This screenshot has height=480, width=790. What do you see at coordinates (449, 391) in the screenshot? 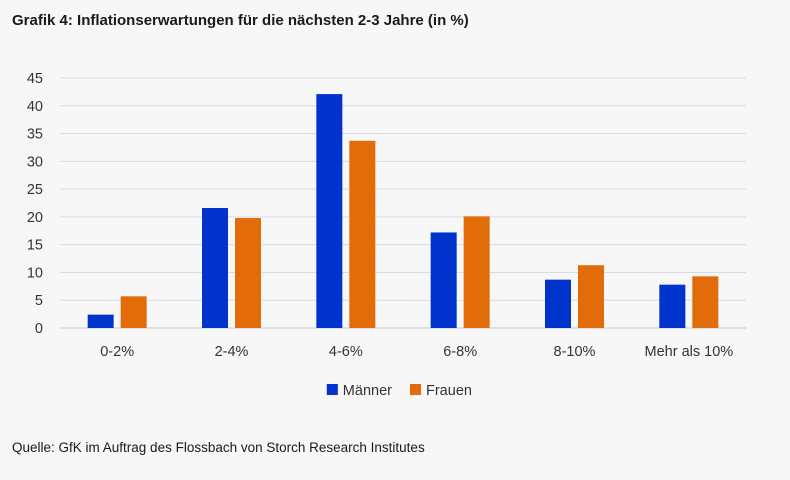
I see `legend-label: Frauen` at bounding box center [449, 391].